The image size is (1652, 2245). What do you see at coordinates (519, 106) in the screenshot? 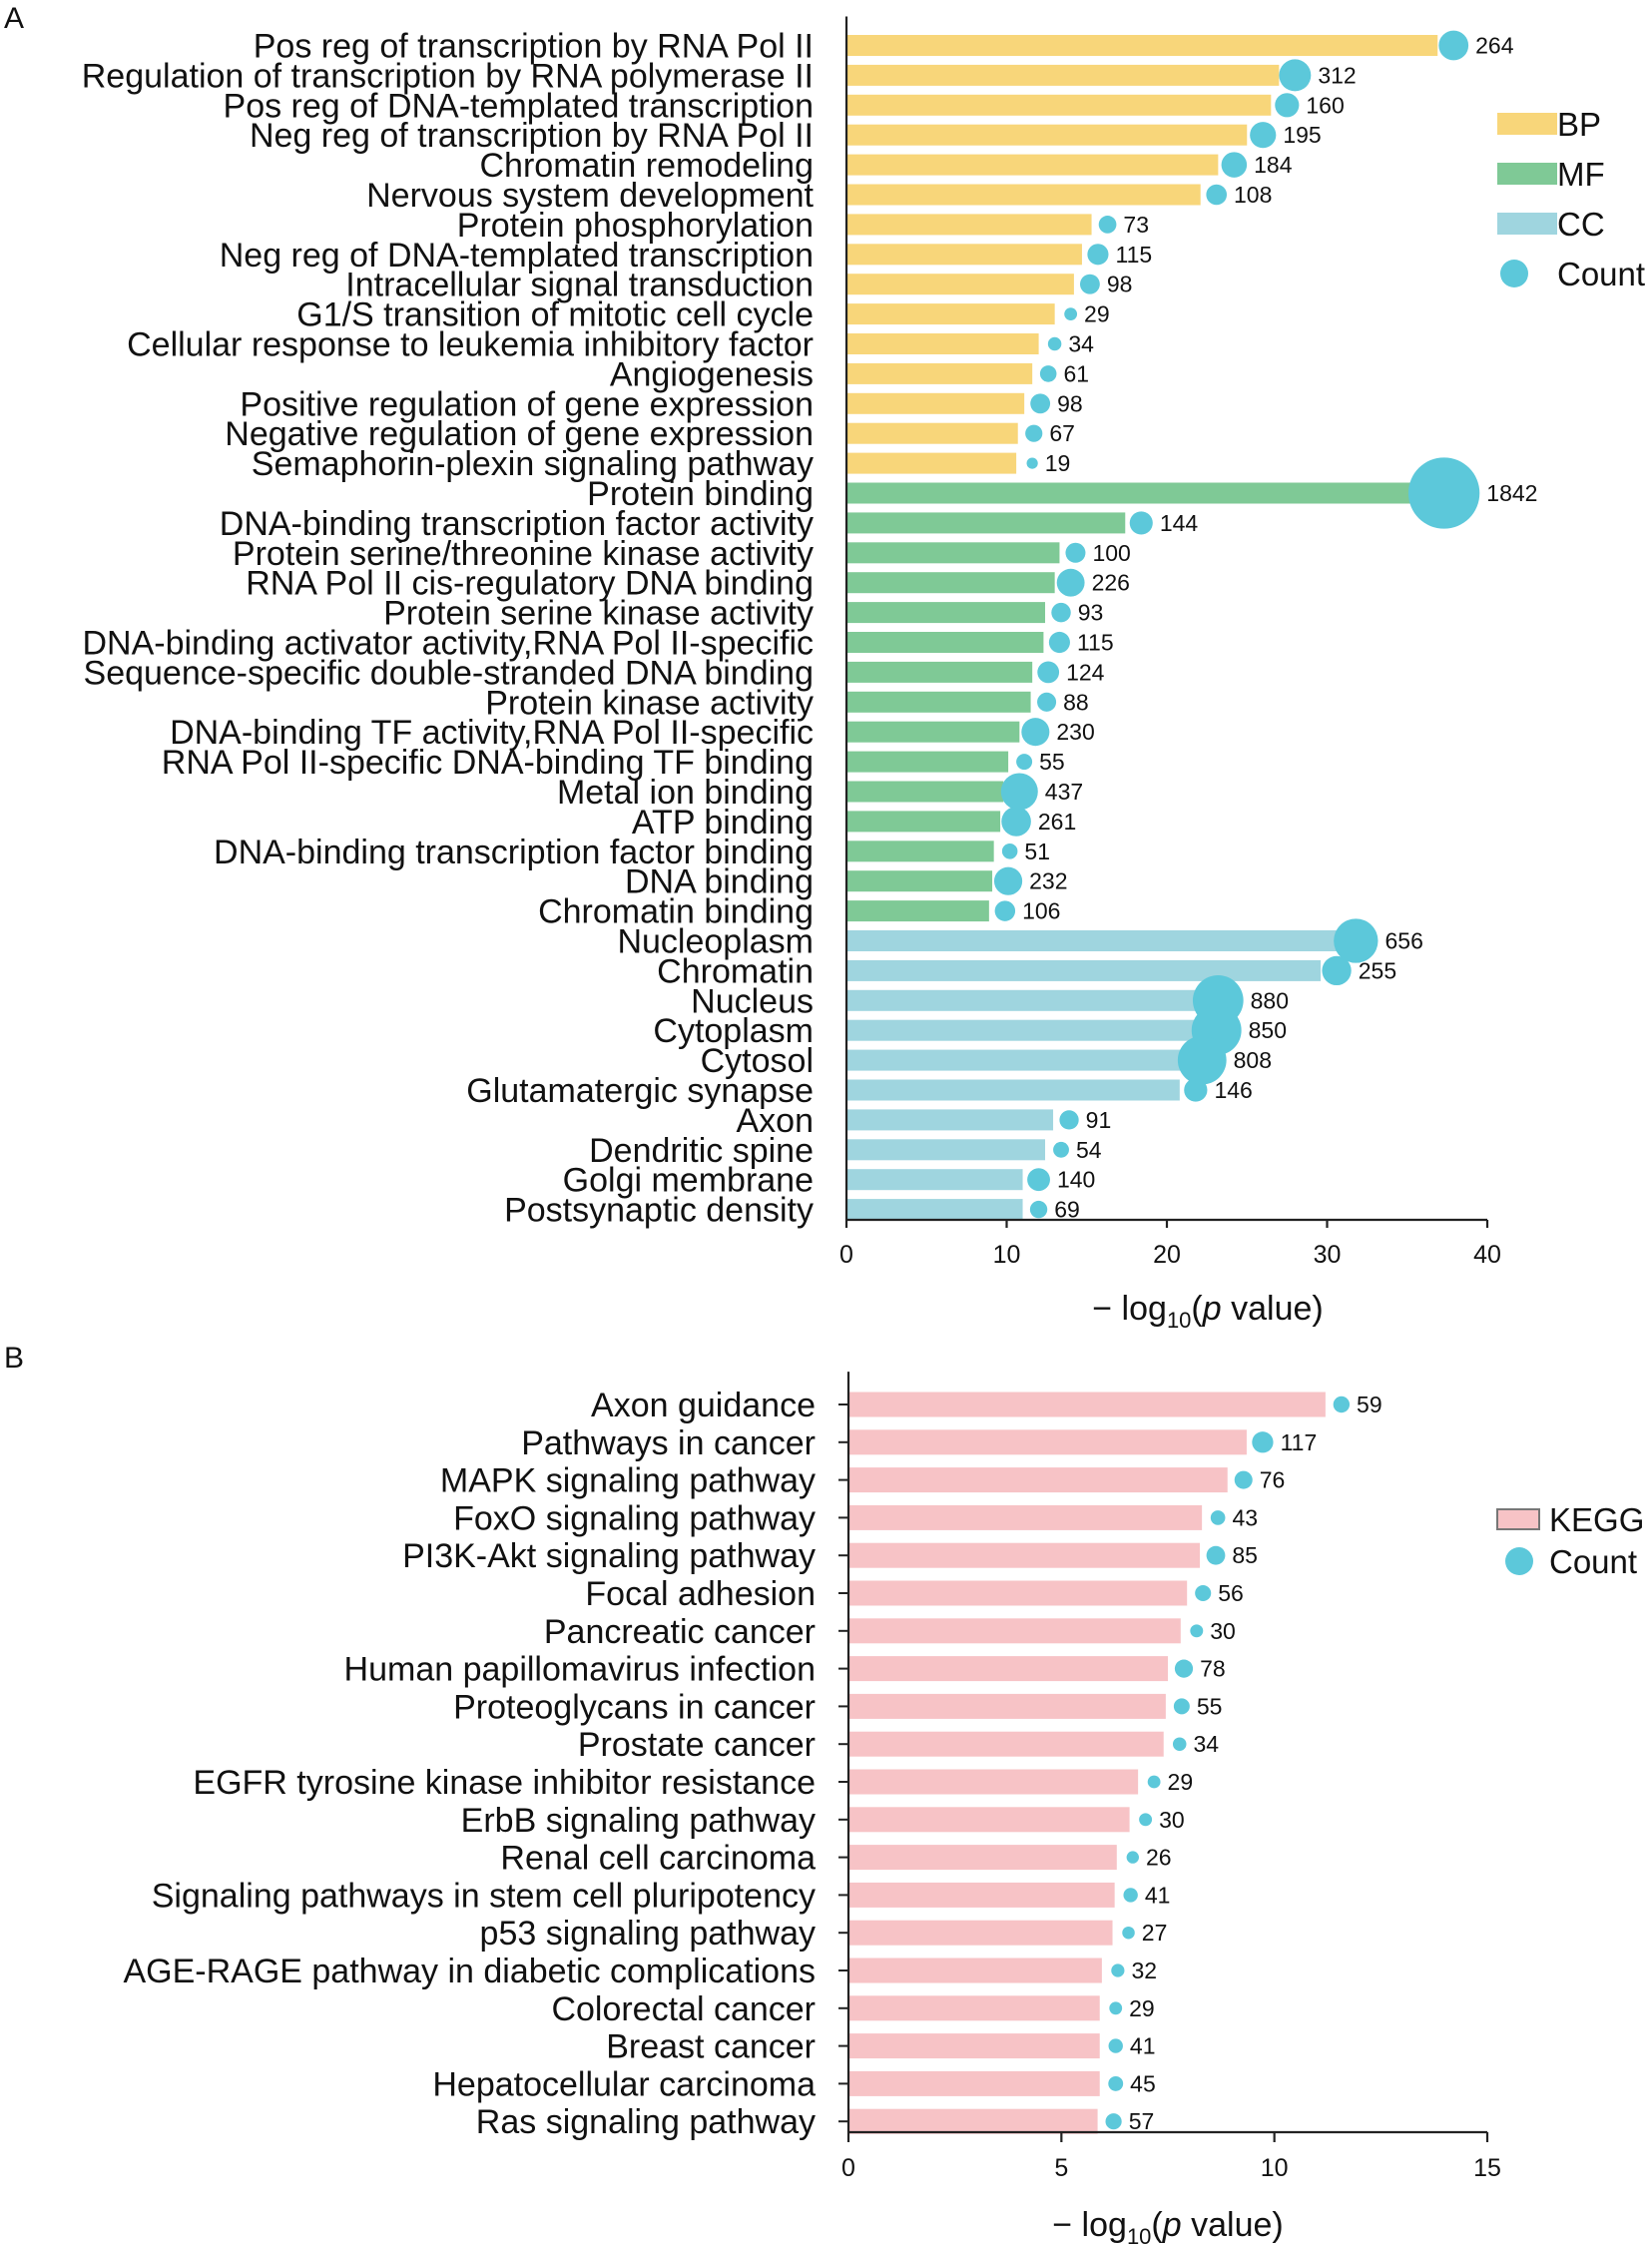
I see `category-label: Pos reg of DNA-templated transcription` at bounding box center [519, 106].